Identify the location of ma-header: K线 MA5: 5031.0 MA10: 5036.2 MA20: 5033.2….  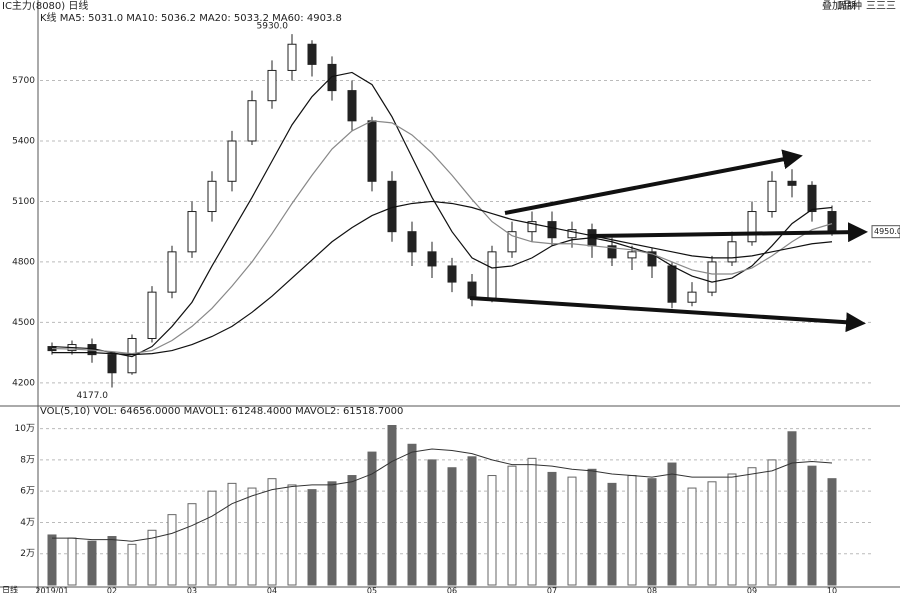
(191, 17).